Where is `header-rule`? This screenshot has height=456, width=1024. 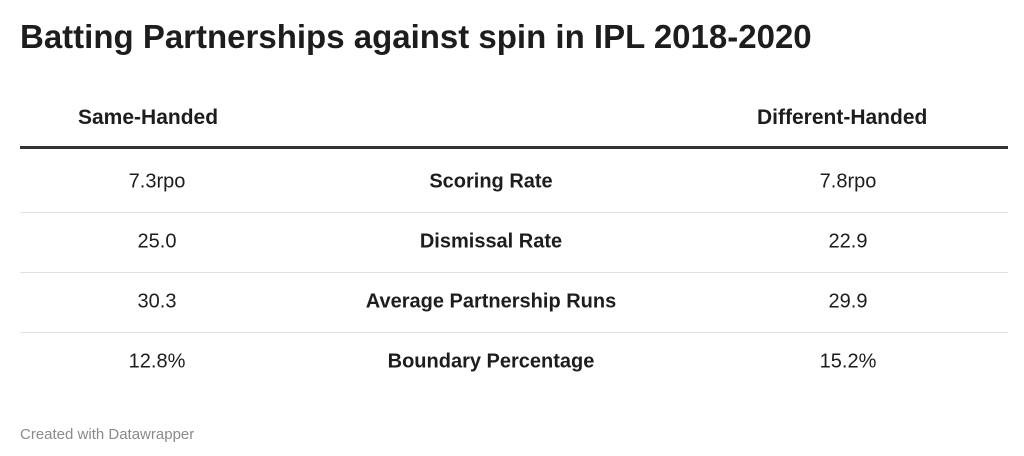 header-rule is located at coordinates (514, 147).